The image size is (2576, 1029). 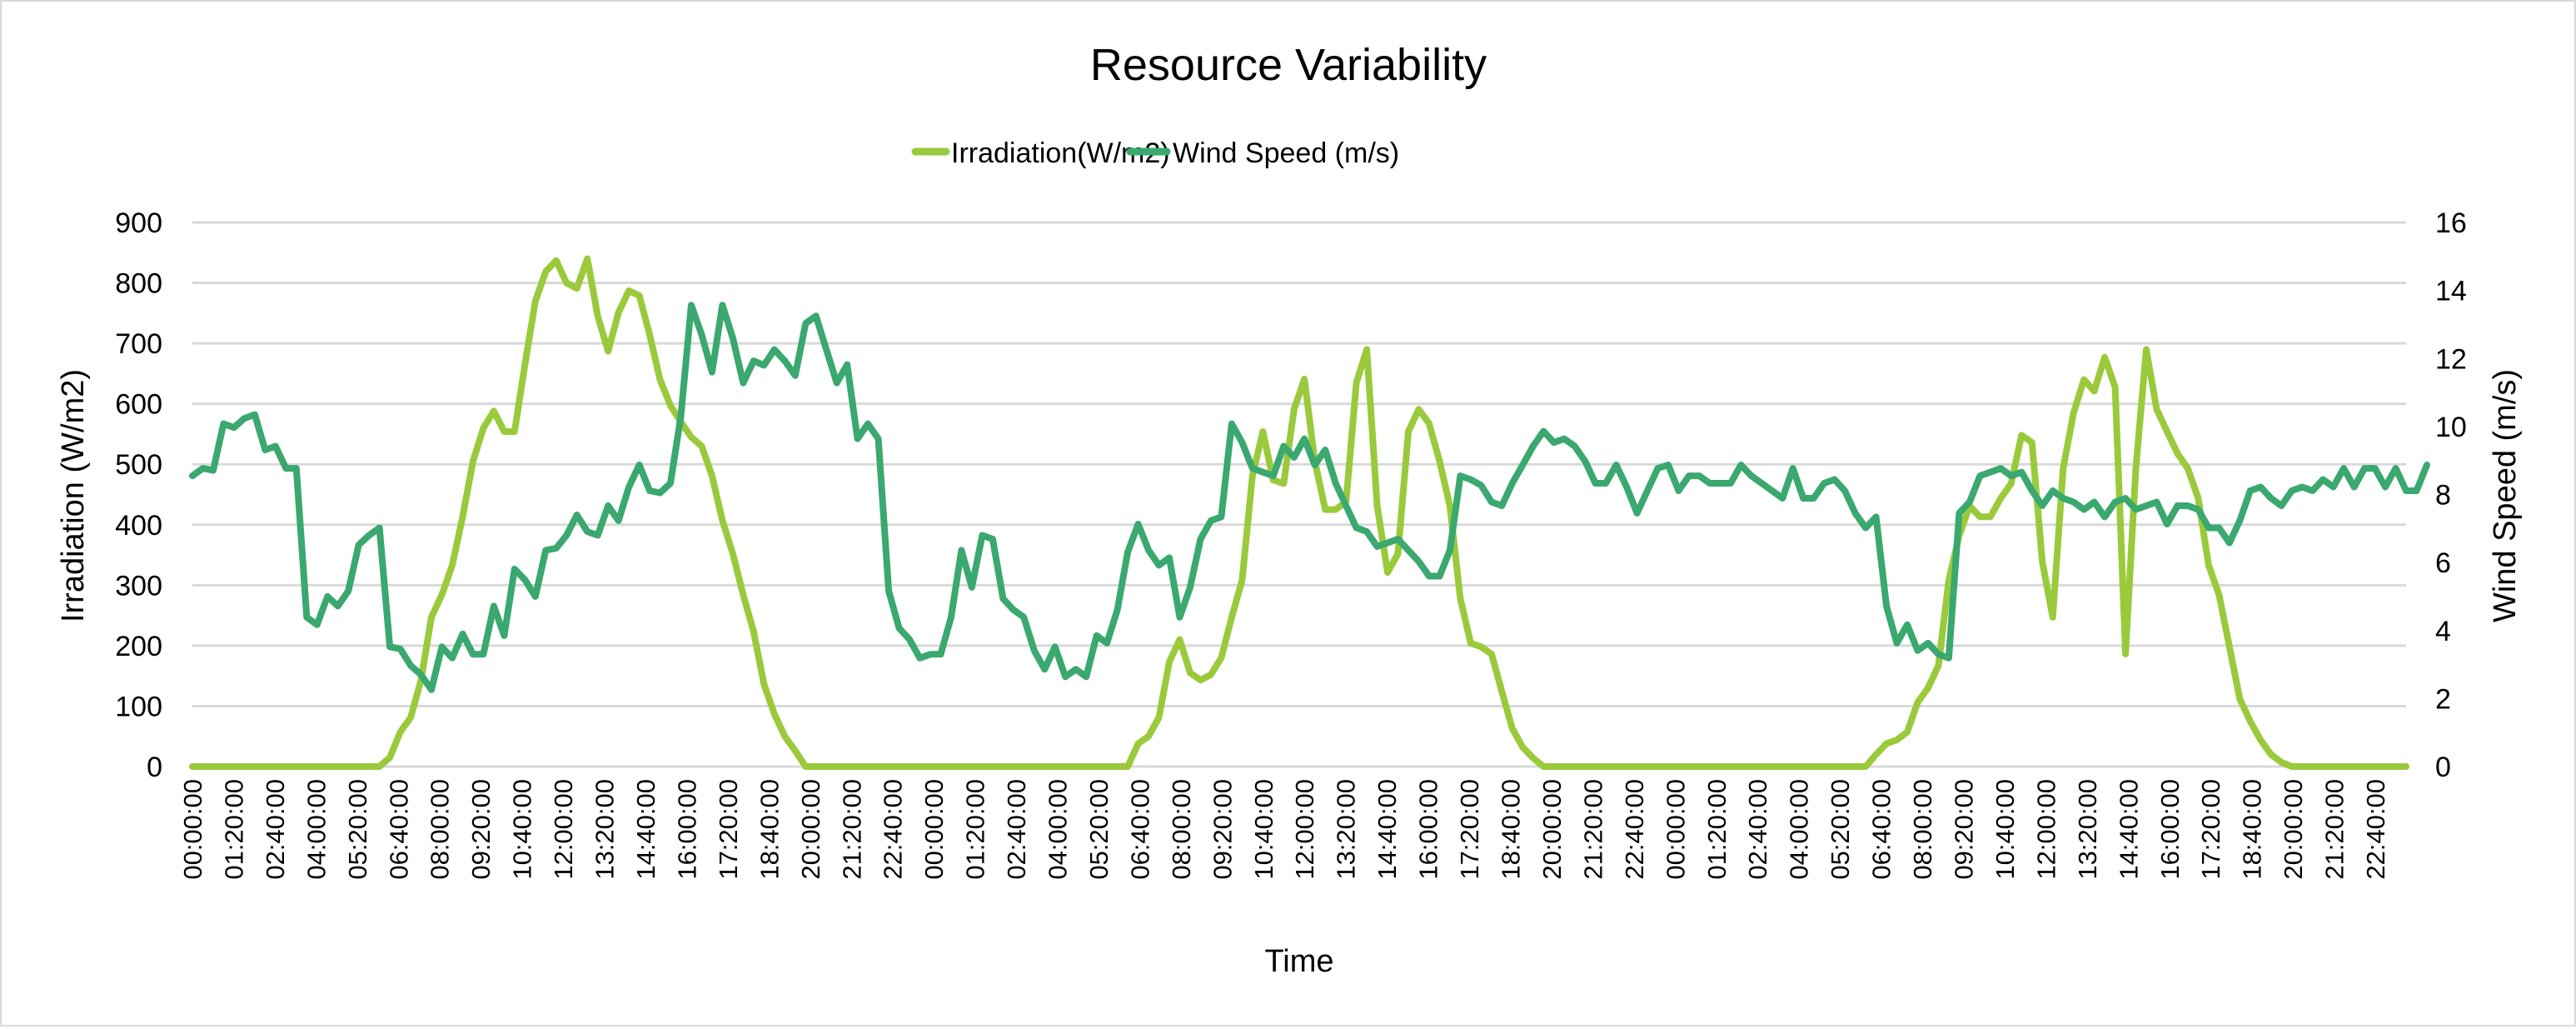 What do you see at coordinates (138, 647) in the screenshot?
I see `y-tick-label: 200` at bounding box center [138, 647].